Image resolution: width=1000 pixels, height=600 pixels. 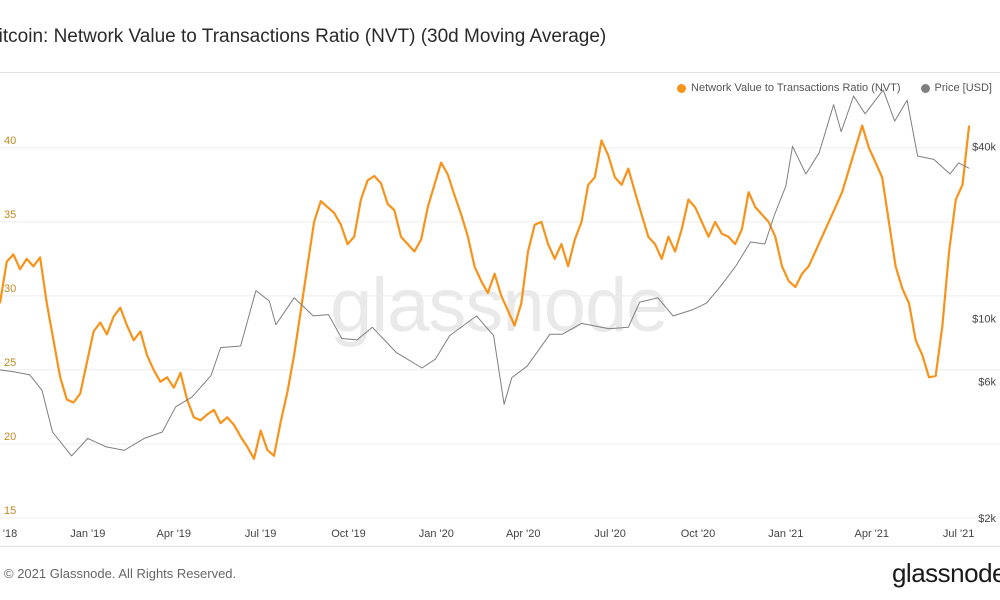 What do you see at coordinates (10, 215) in the screenshot?
I see `y-left-tick-label-4: 35` at bounding box center [10, 215].